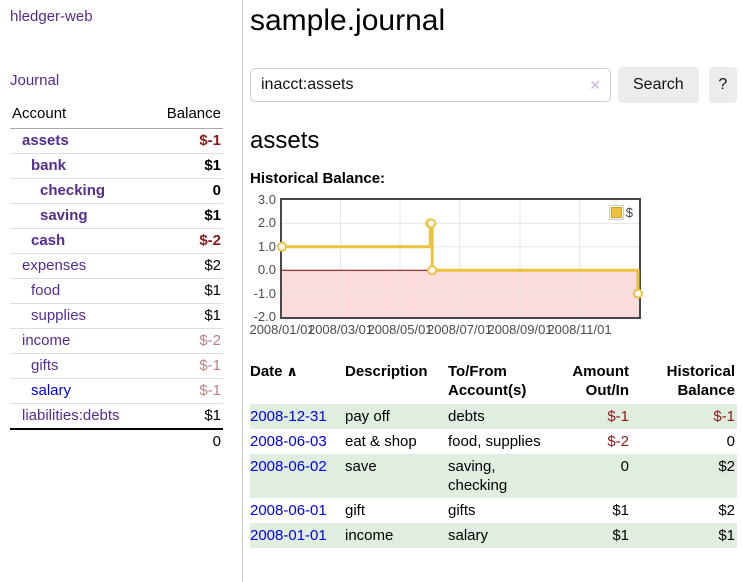  I want to click on transaction-date-link: 2008-06-03, so click(288, 441).